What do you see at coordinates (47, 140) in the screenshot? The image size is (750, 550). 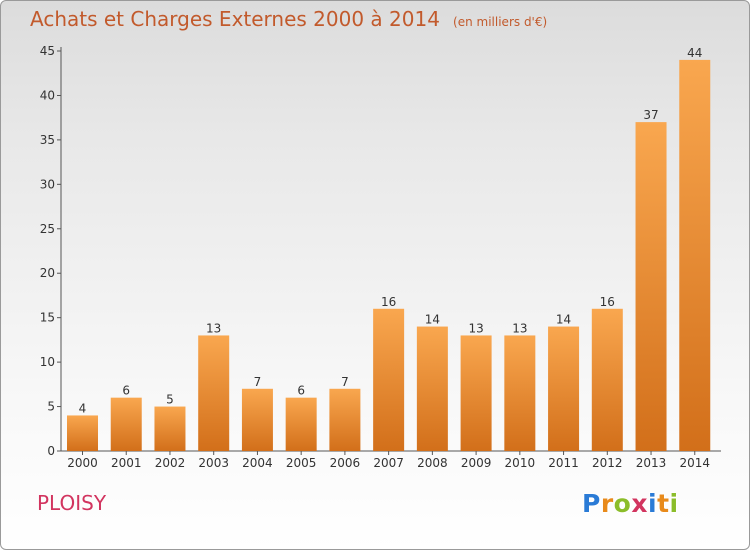 I see `y-tick-label: 35` at bounding box center [47, 140].